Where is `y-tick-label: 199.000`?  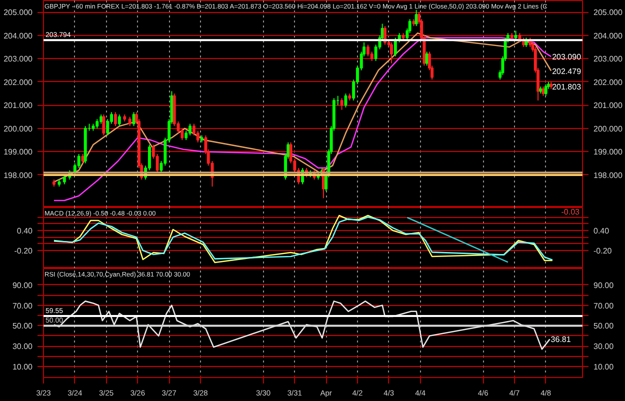 y-tick-label: 199.000 is located at coordinates (608, 152).